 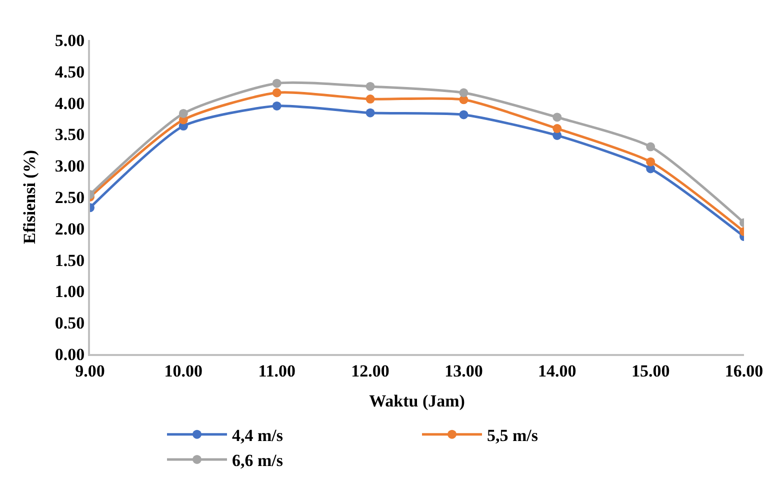 I want to click on y-tick-label: 2.50, so click(x=69, y=197).